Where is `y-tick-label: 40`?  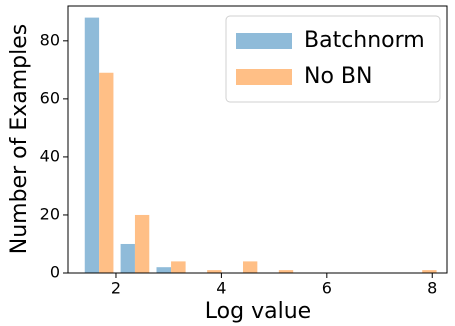
y-tick-label: 40 is located at coordinates (50, 155).